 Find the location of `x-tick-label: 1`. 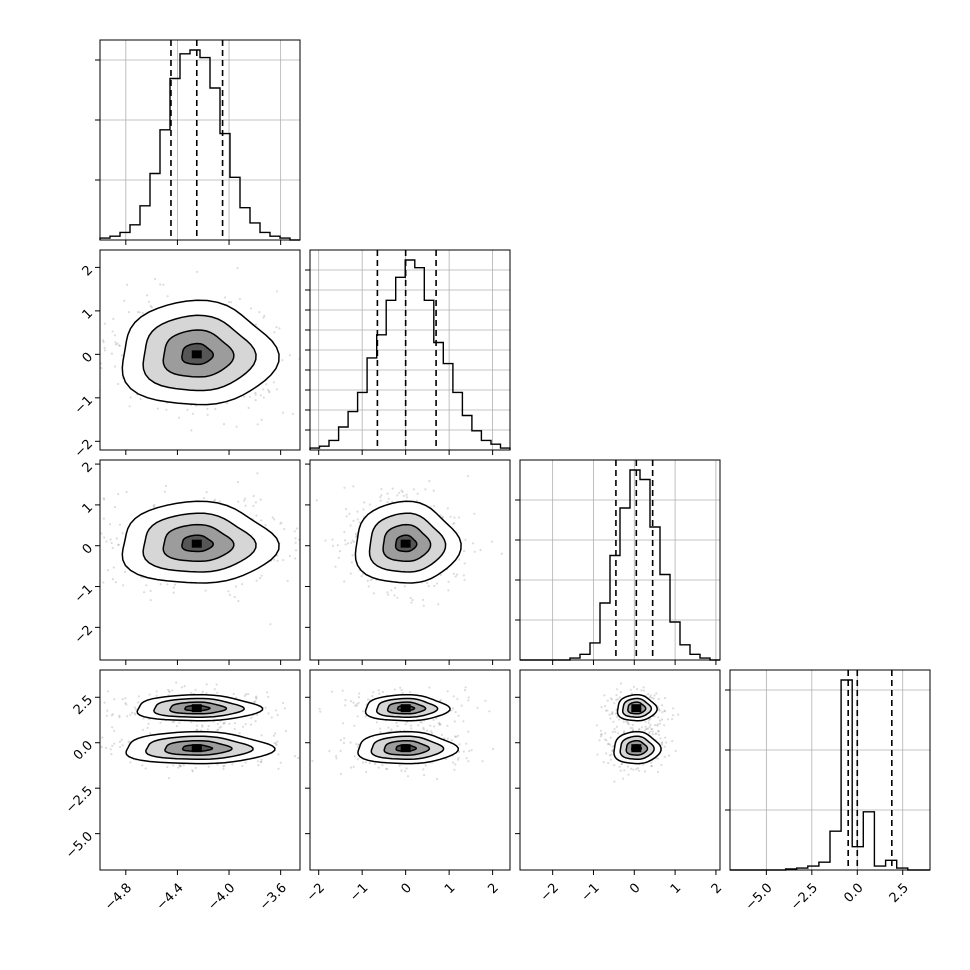

x-tick-label: 1 is located at coordinates (450, 889).